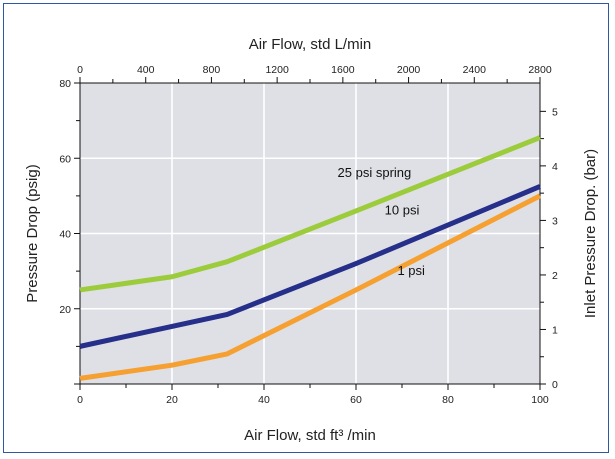 Image resolution: width=615 pixels, height=459 pixels. What do you see at coordinates (540, 400) in the screenshot?
I see `bottom-tick-label: 100` at bounding box center [540, 400].